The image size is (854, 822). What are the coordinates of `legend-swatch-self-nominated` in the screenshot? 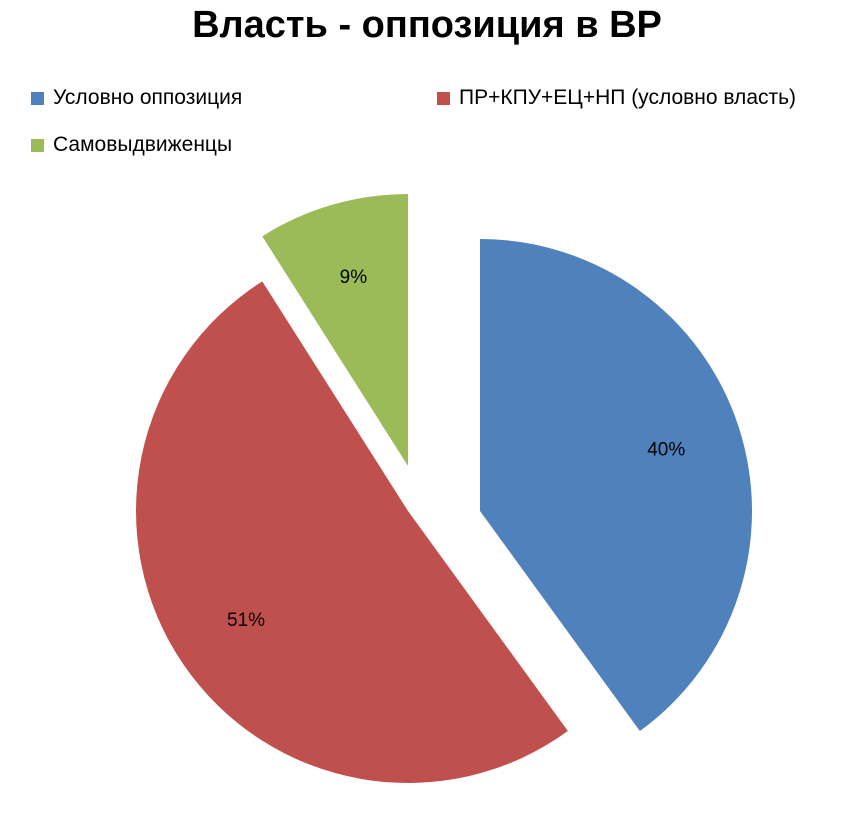 It's located at (37, 145).